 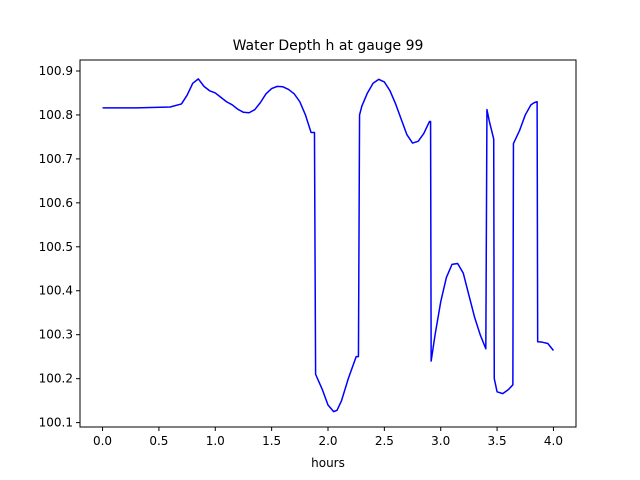 I want to click on x-tick-label: 3.0, so click(x=440, y=441).